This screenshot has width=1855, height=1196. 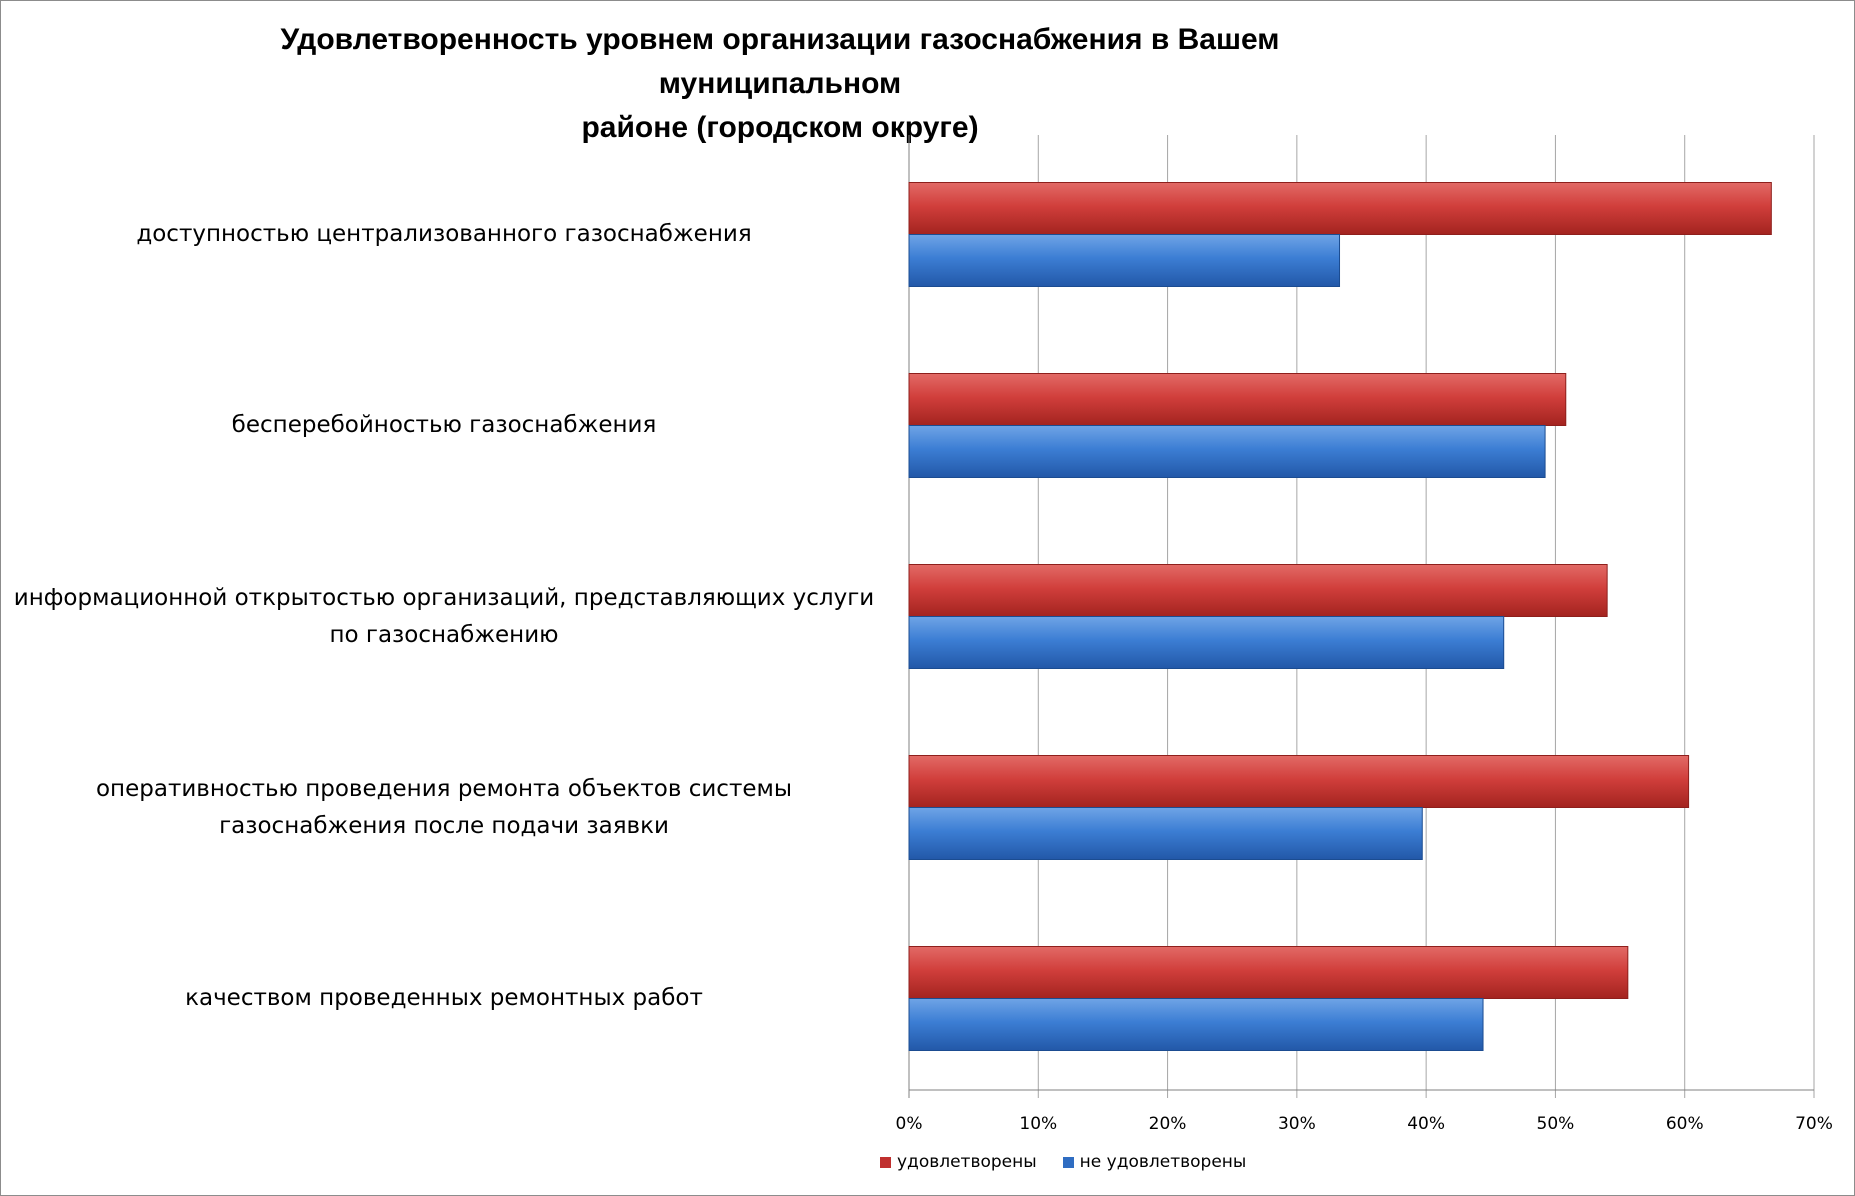 What do you see at coordinates (909, 1124) in the screenshot?
I see `x-tick-label: 0%` at bounding box center [909, 1124].